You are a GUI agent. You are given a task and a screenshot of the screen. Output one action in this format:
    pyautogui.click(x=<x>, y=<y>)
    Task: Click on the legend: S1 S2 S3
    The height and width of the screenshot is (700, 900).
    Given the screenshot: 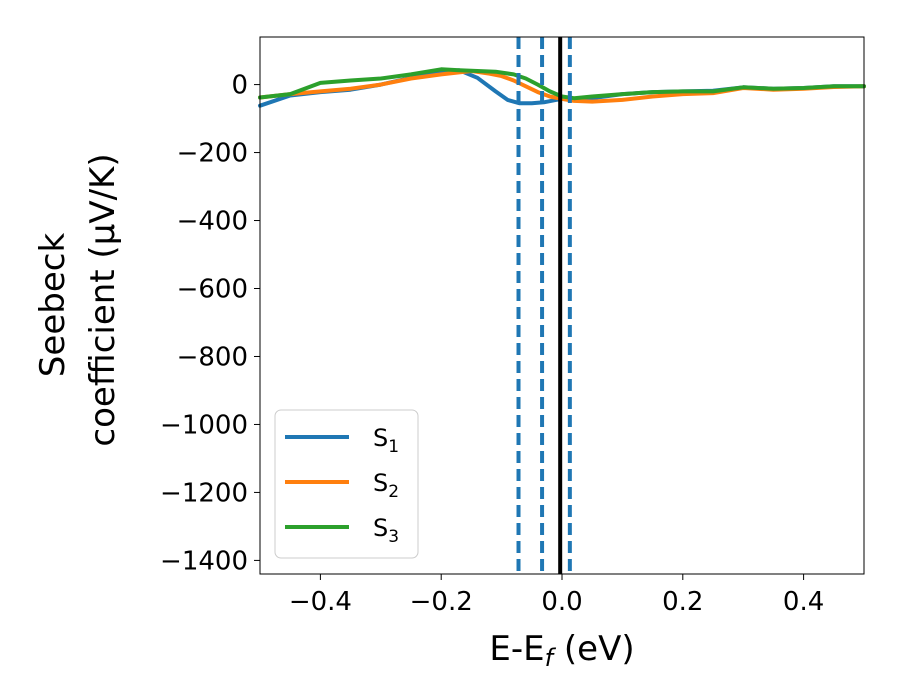 What is the action you would take?
    pyautogui.click(x=346, y=484)
    